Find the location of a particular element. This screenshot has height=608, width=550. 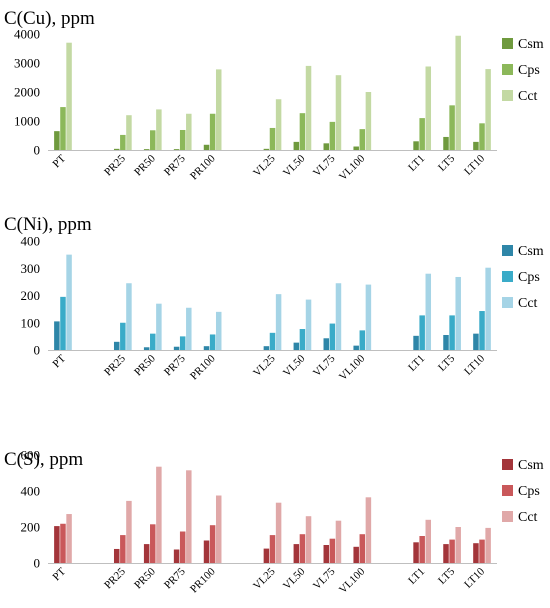

y-tick-label: 1000 is located at coordinates (27, 121).